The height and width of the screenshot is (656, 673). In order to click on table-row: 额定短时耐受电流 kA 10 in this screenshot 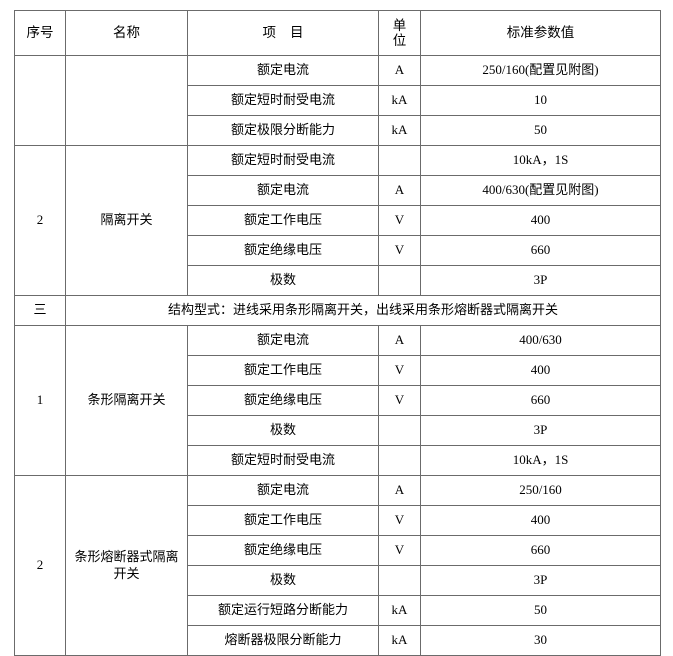, I will do `click(338, 100)`.